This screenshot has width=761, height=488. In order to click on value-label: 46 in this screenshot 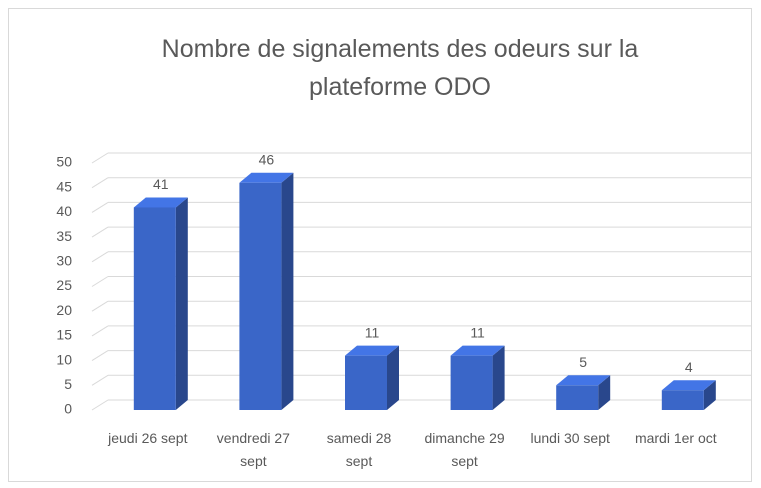, I will do `click(267, 159)`.